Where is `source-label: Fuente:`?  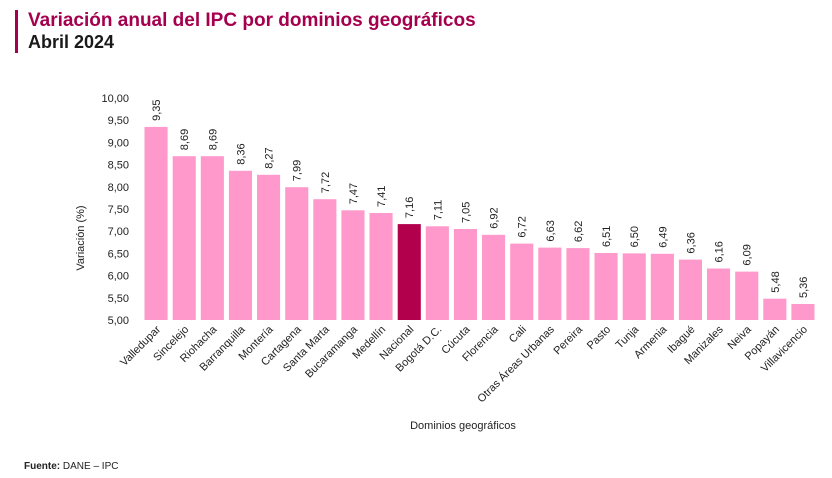
source-label: Fuente: is located at coordinates (42, 466).